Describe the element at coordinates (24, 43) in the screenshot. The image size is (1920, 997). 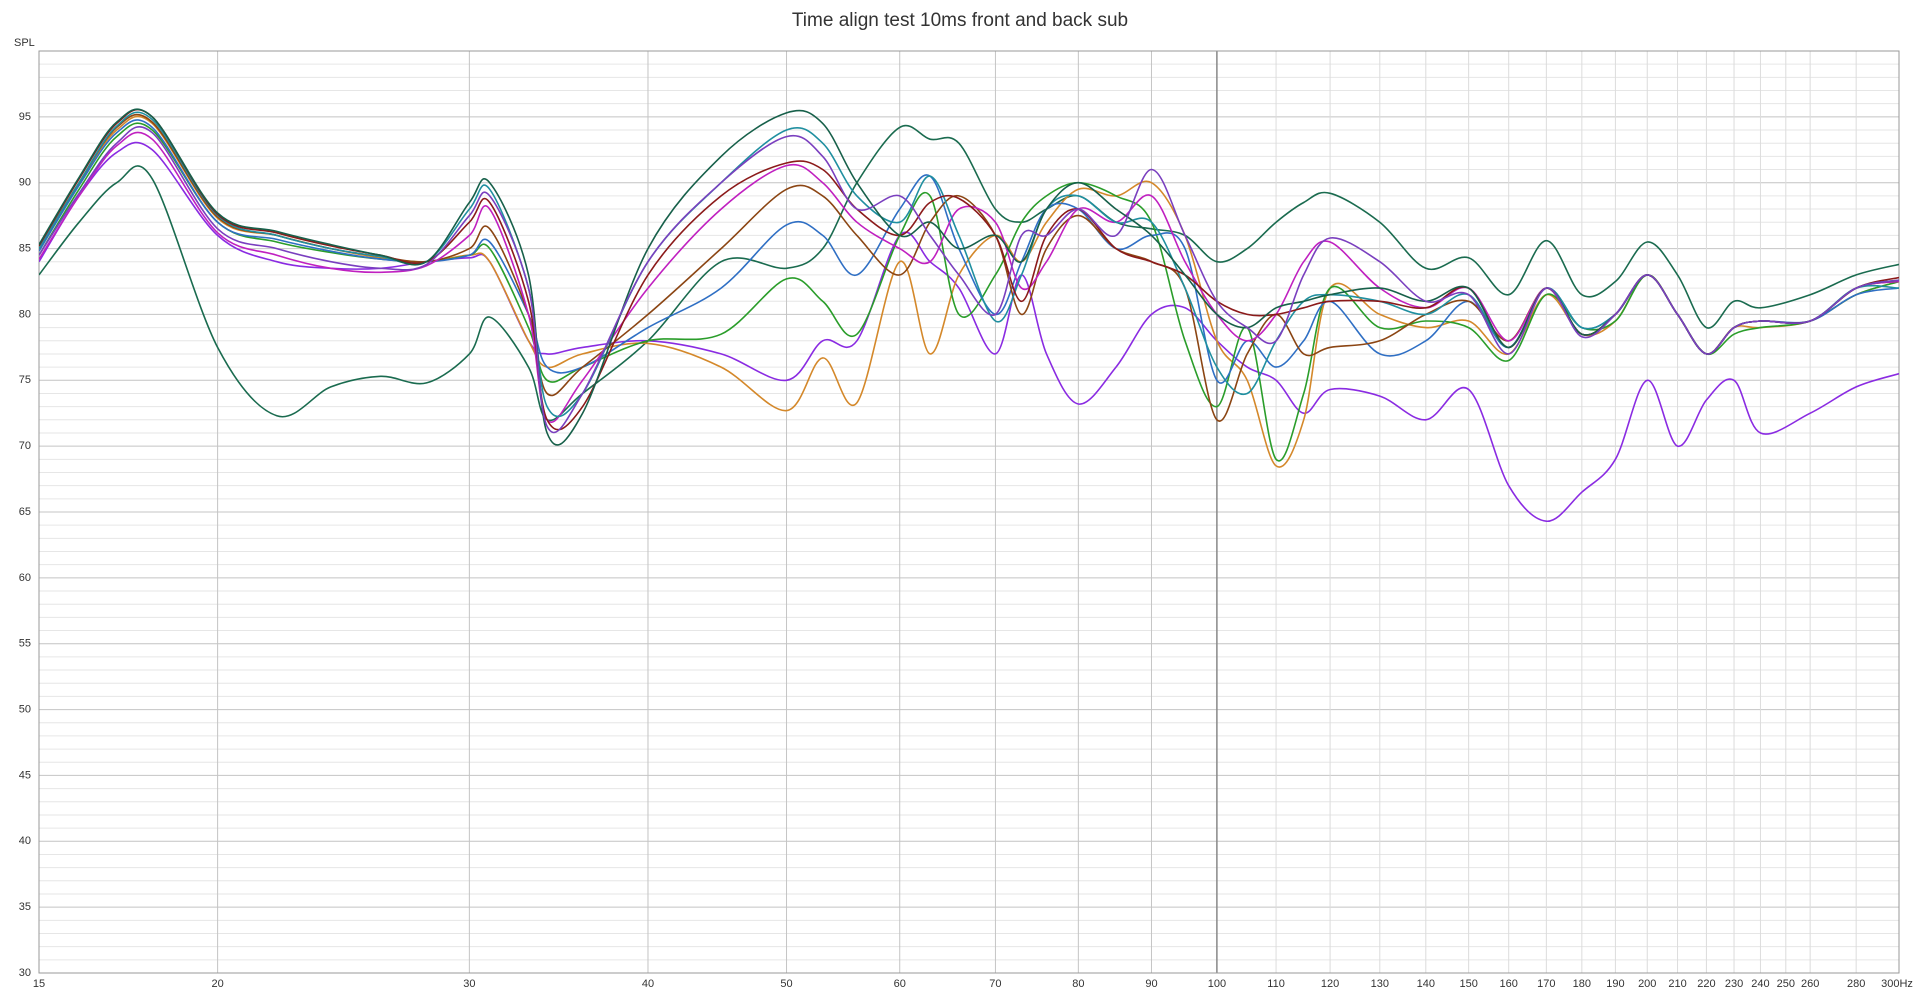
I see `y-axis-label: SPL` at that location.